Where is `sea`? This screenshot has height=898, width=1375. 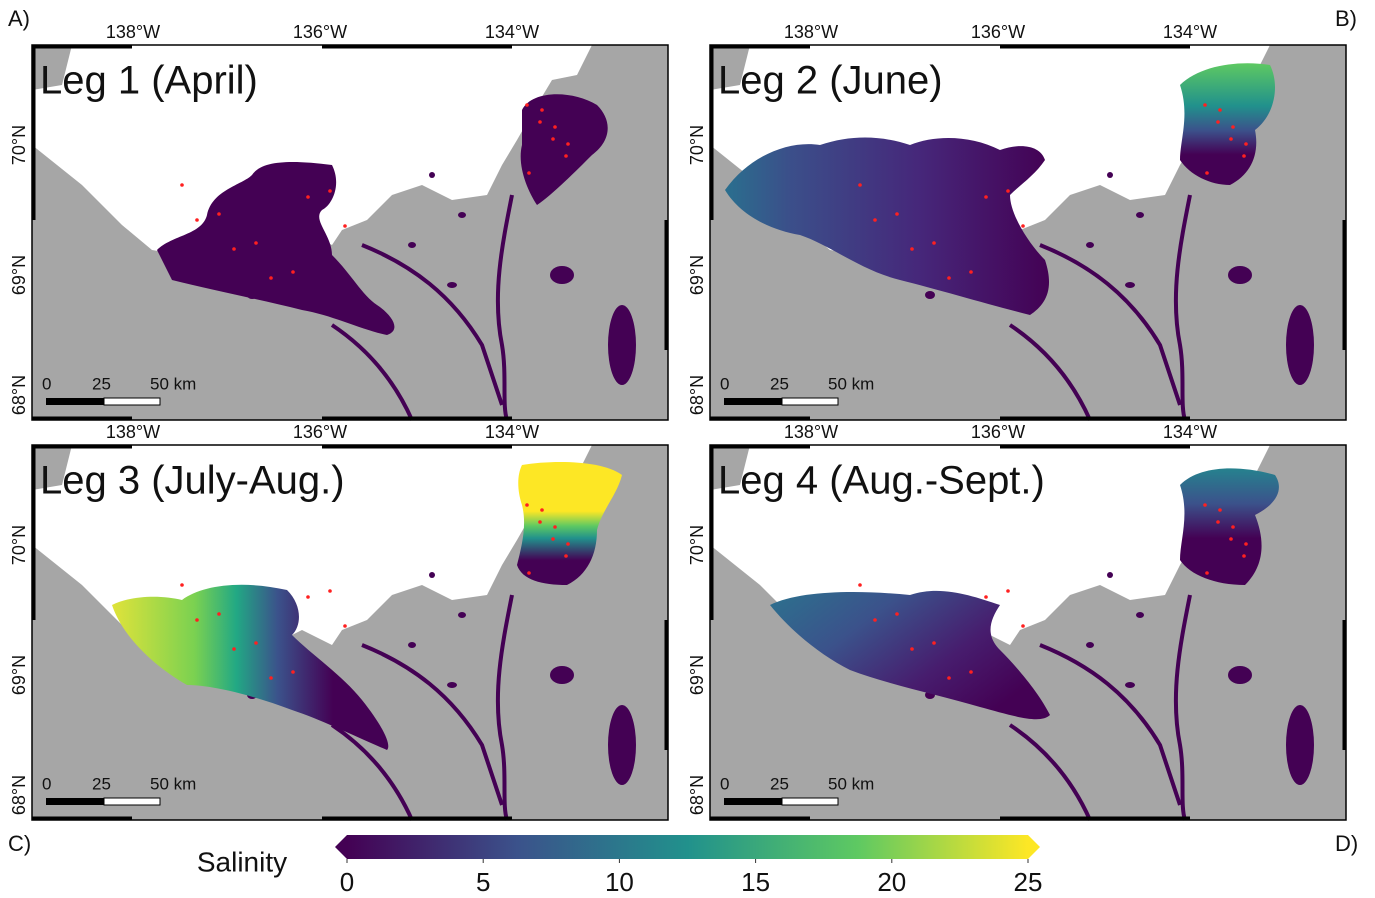 sea is located at coordinates (312, 150).